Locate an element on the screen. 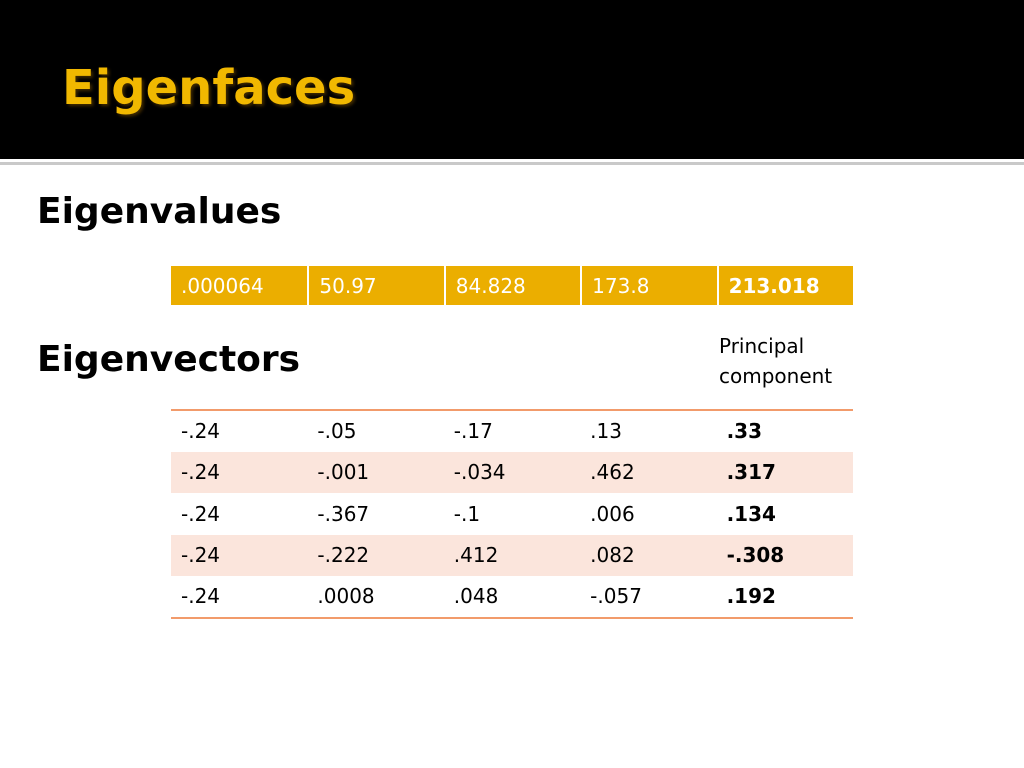  table-cell: .412 is located at coordinates (512, 555).